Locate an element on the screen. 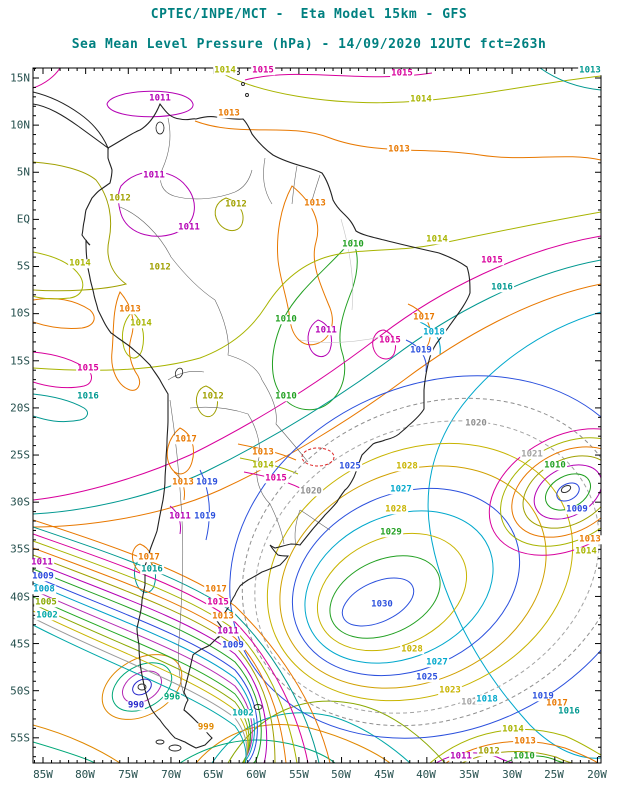  coastline-central-america is located at coordinates (71, 120).